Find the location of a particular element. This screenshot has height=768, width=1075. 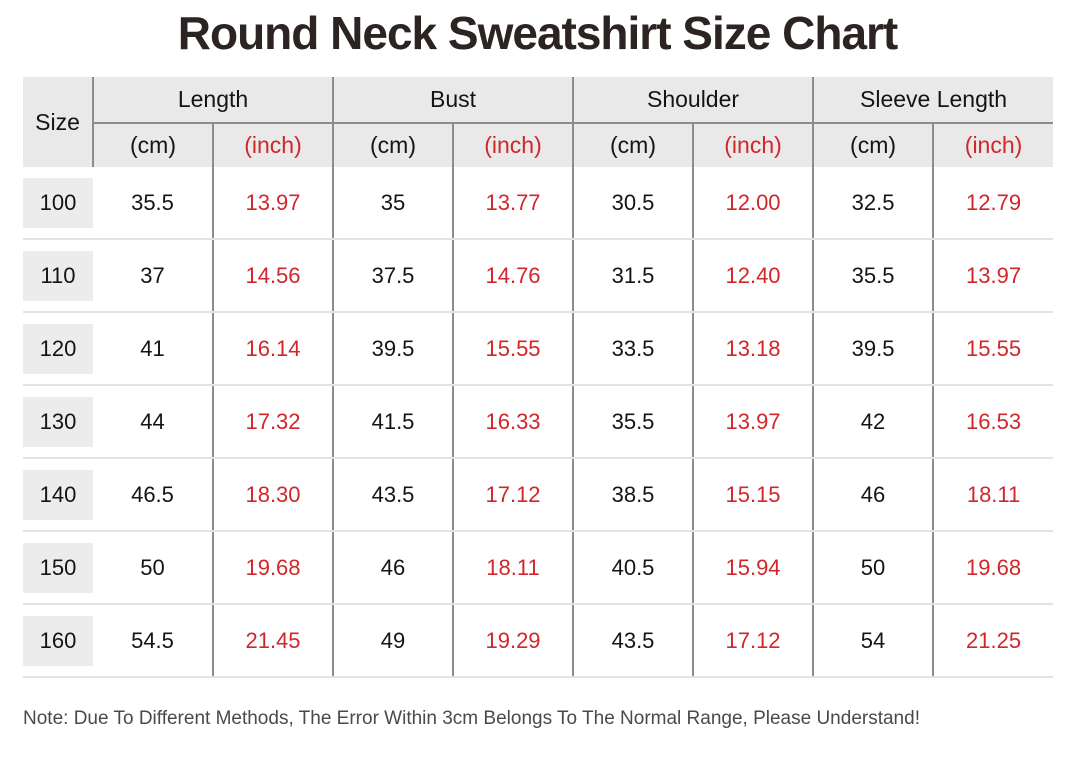

measurement-cell: 37 is located at coordinates (153, 276).